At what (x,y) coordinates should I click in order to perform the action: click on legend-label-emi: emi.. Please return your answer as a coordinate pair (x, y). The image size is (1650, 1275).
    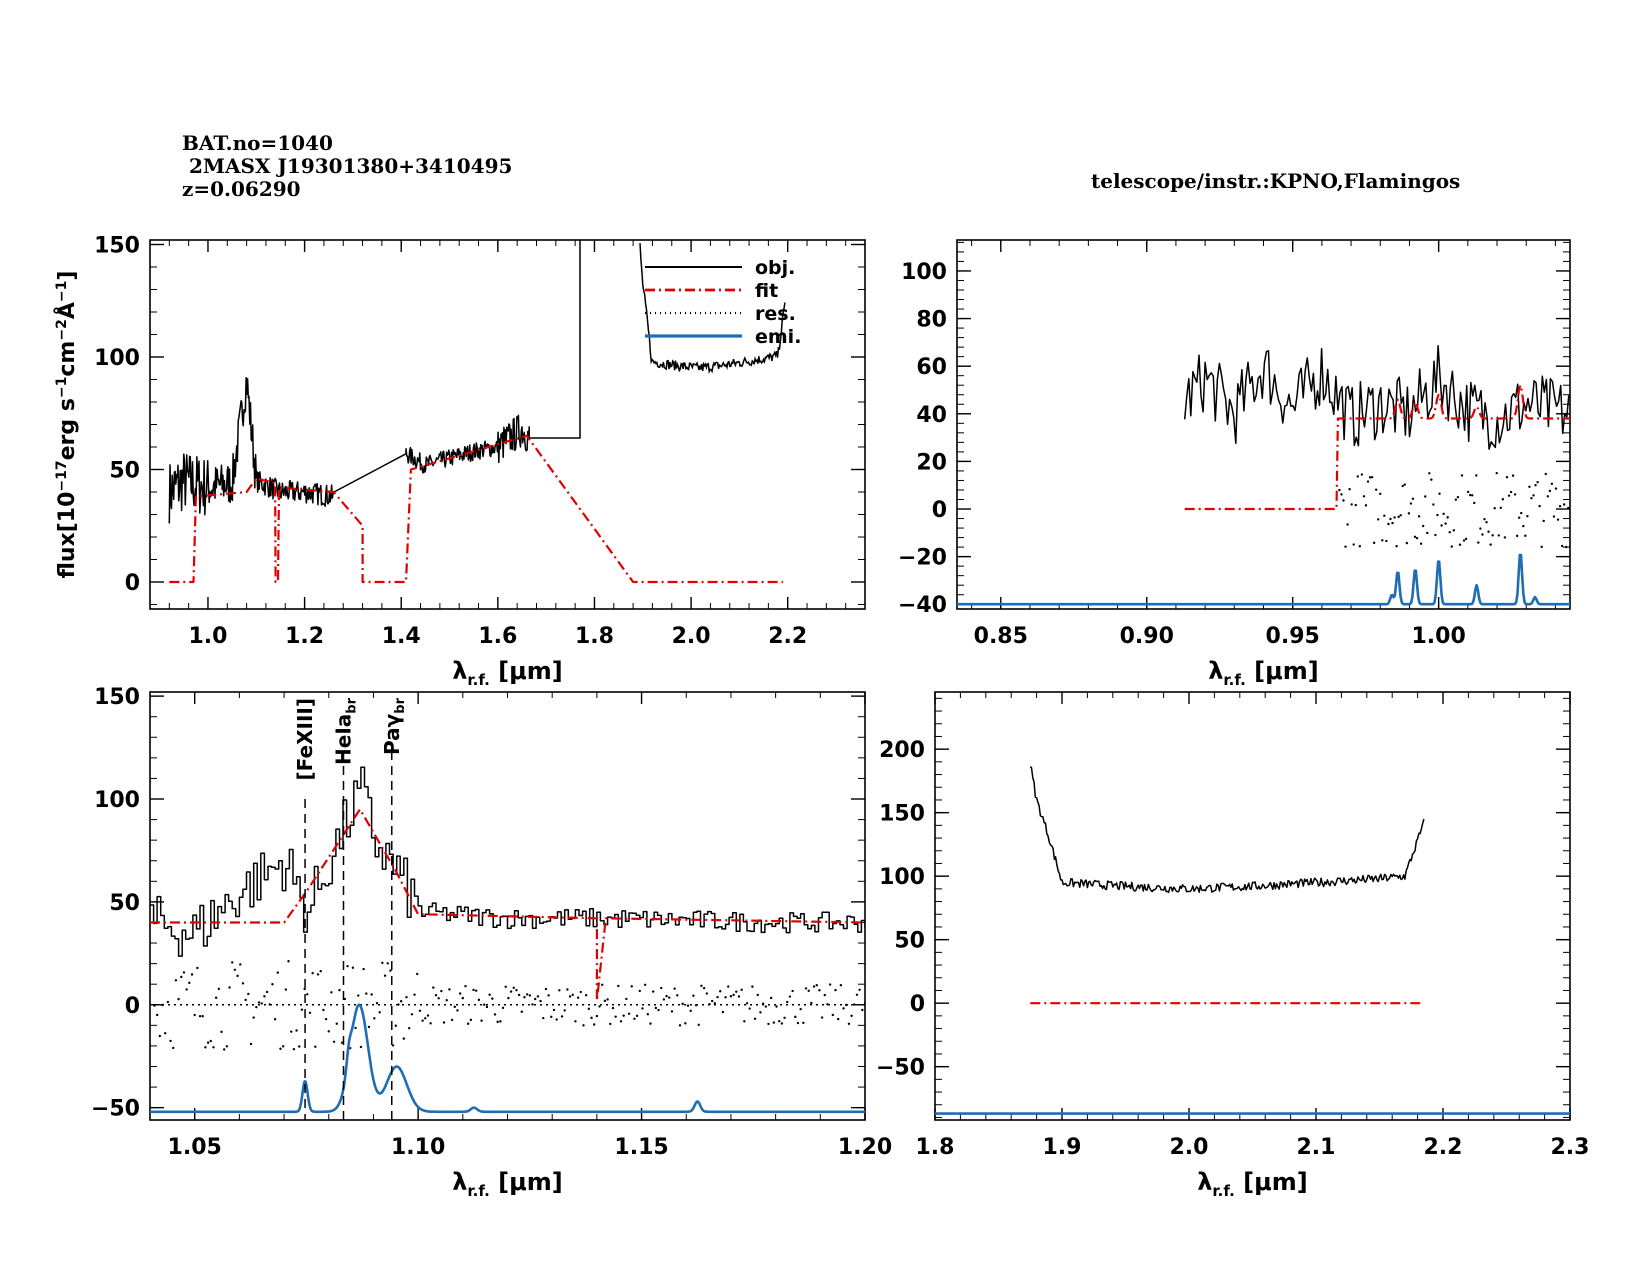
    Looking at the image, I should click on (778, 337).